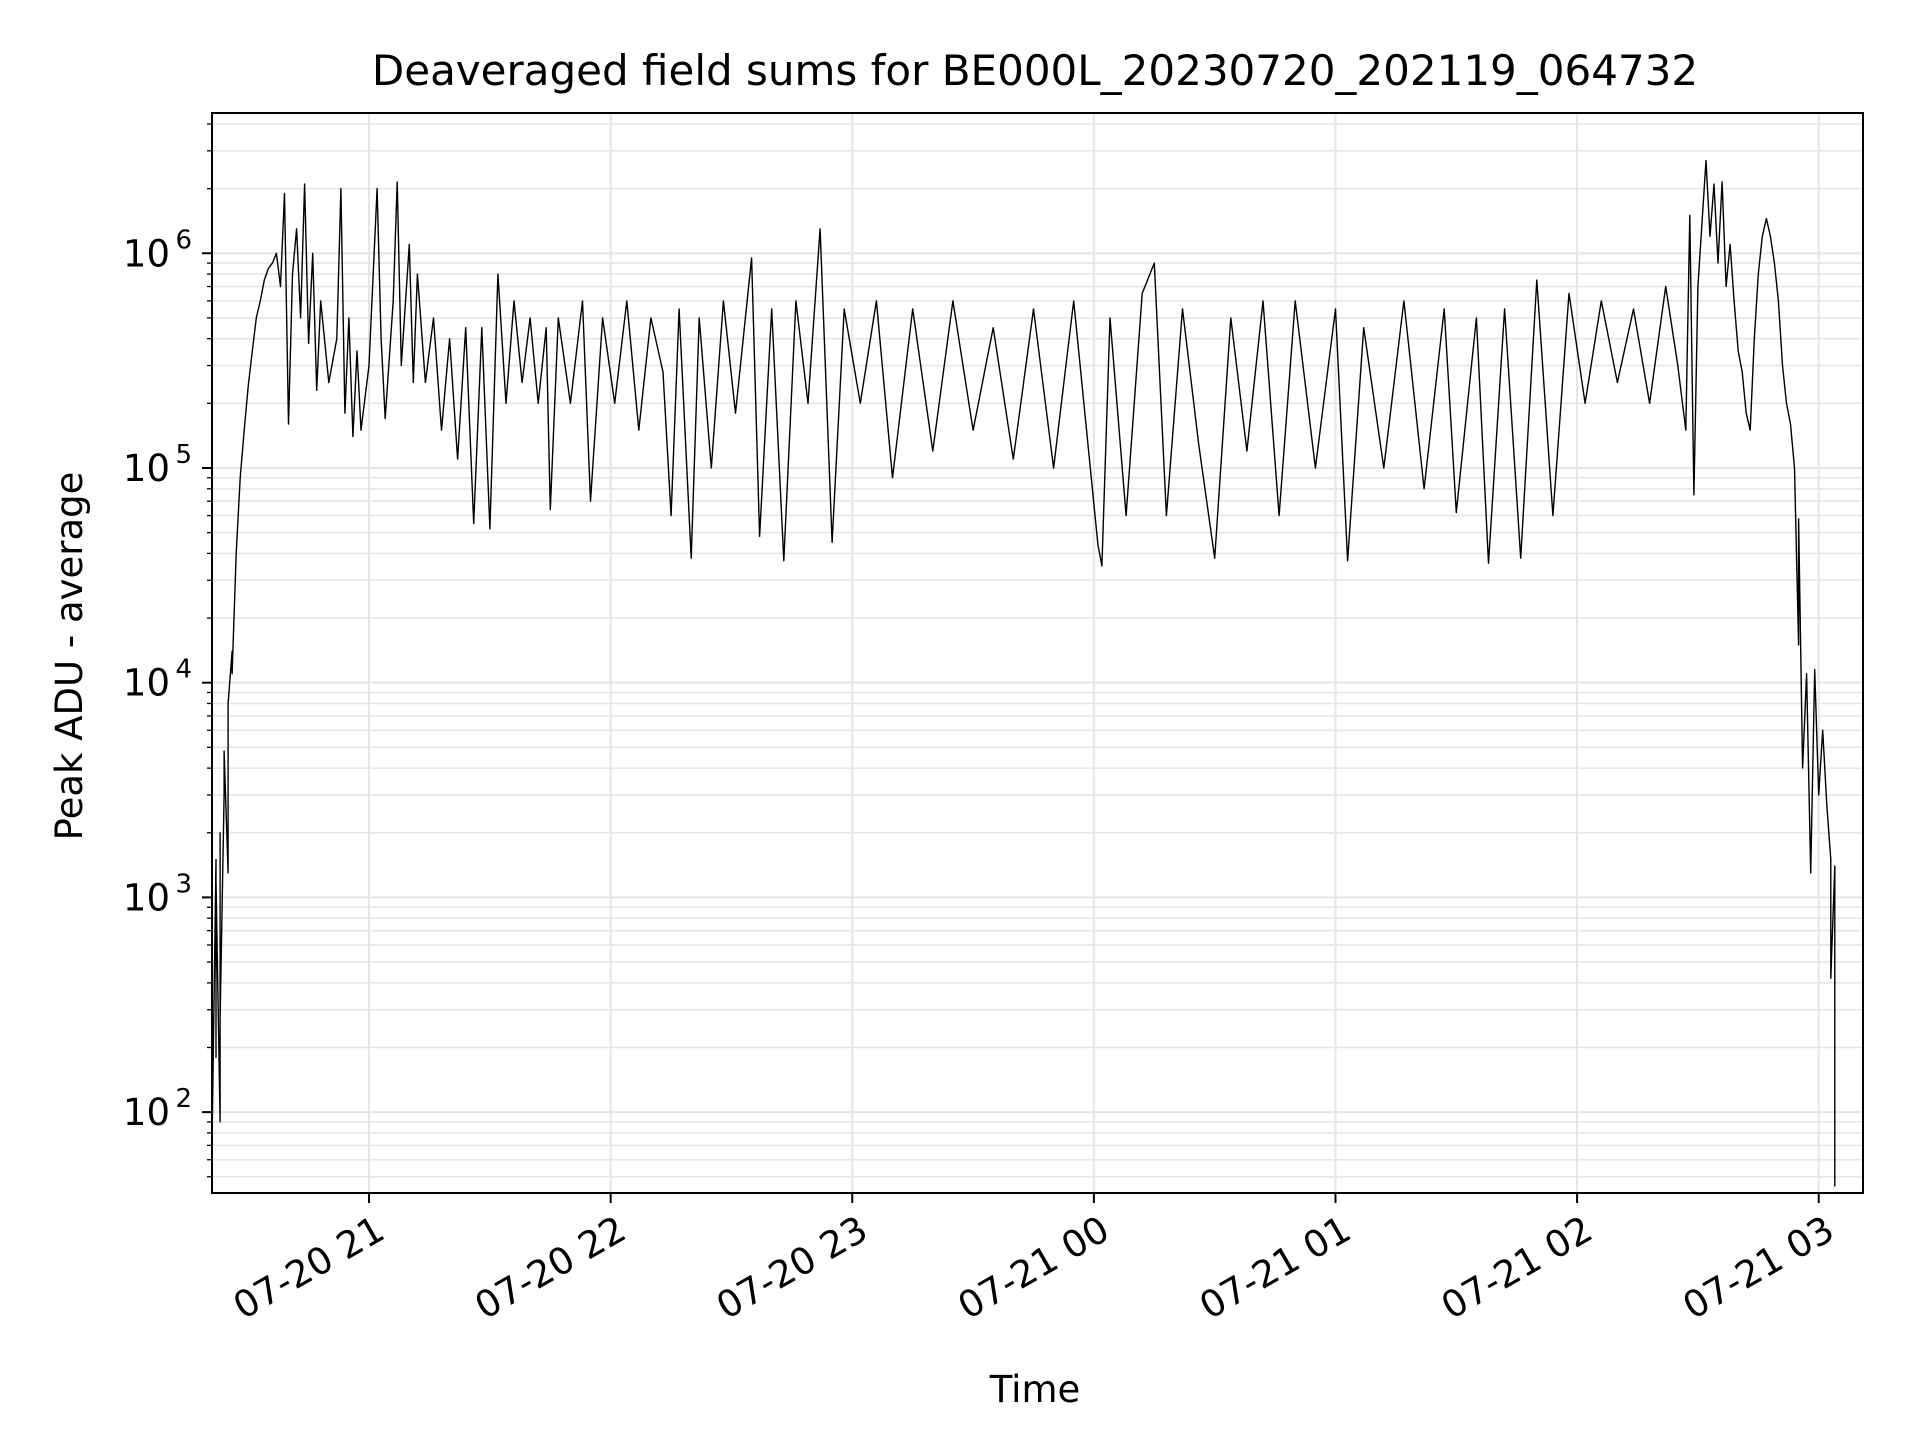 The width and height of the screenshot is (1920, 1440). Describe the element at coordinates (183, 1099) in the screenshot. I see `y-tick-exponent: 2` at that location.